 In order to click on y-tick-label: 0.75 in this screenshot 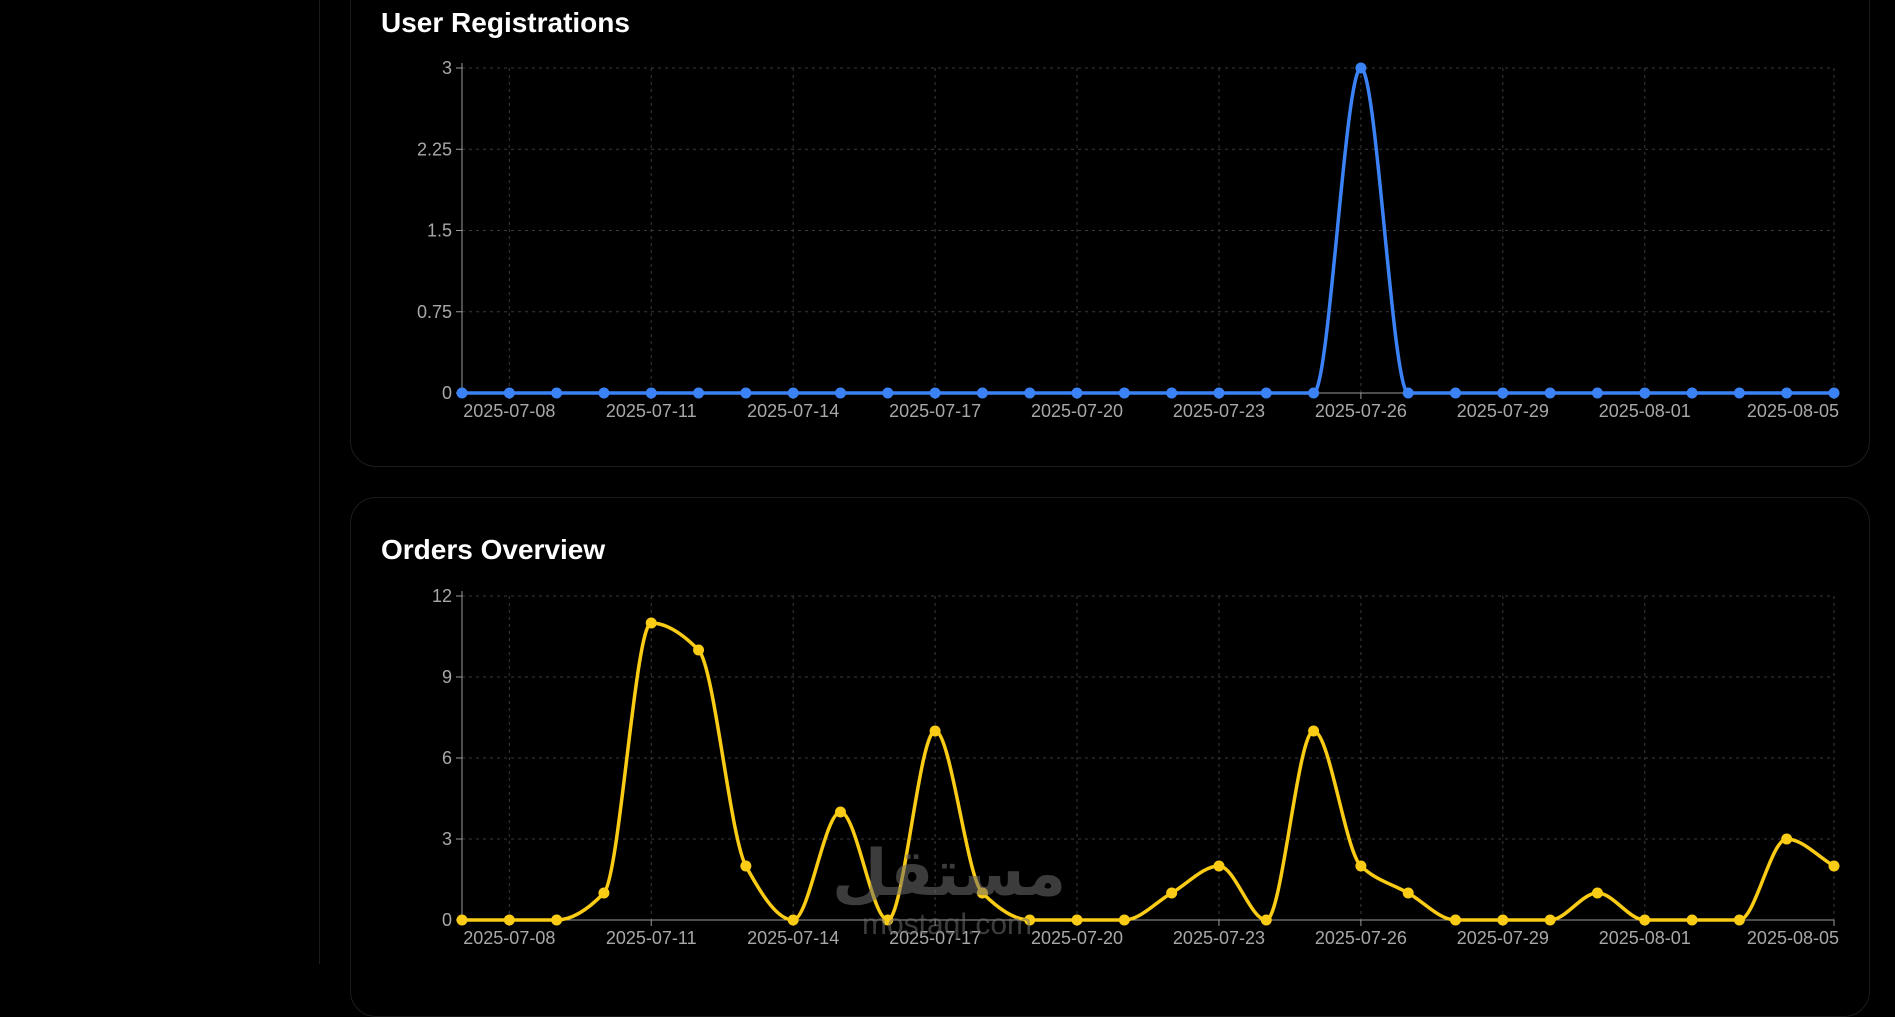, I will do `click(434, 312)`.